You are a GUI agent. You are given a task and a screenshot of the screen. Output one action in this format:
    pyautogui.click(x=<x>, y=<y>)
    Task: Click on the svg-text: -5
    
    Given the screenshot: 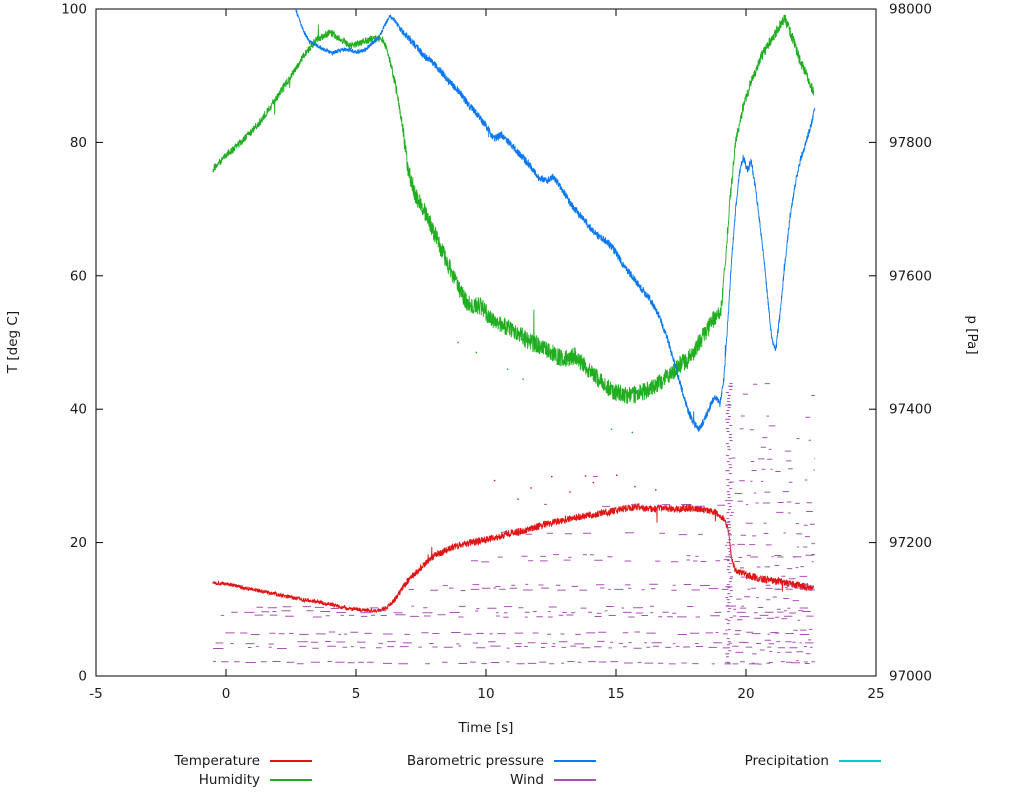 What is the action you would take?
    pyautogui.click(x=95, y=694)
    